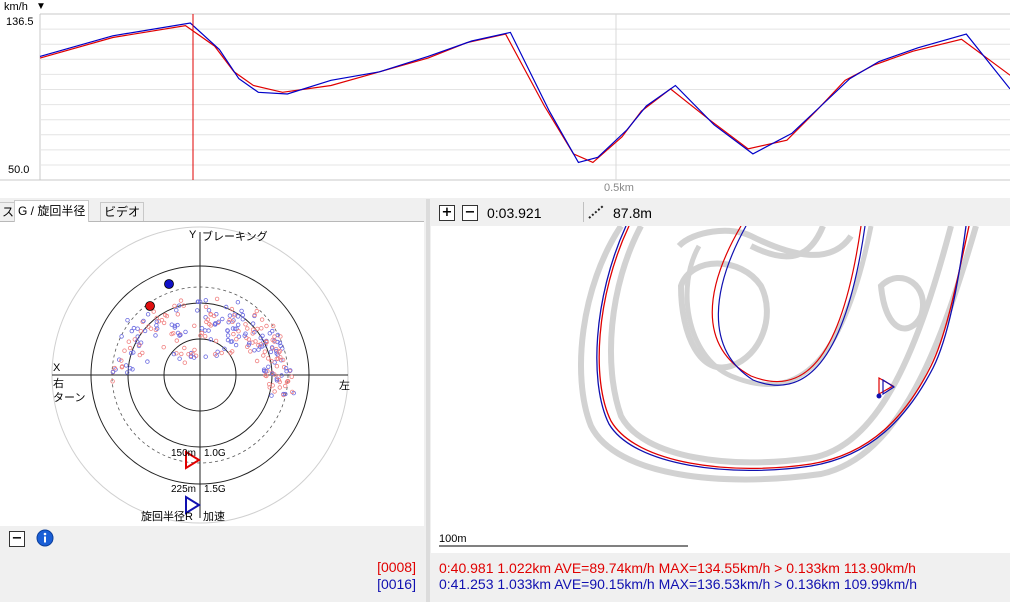 This screenshot has height=602, width=1010. What do you see at coordinates (396, 584) in the screenshot?
I see `lap-tag-blue: [0016]` at bounding box center [396, 584].